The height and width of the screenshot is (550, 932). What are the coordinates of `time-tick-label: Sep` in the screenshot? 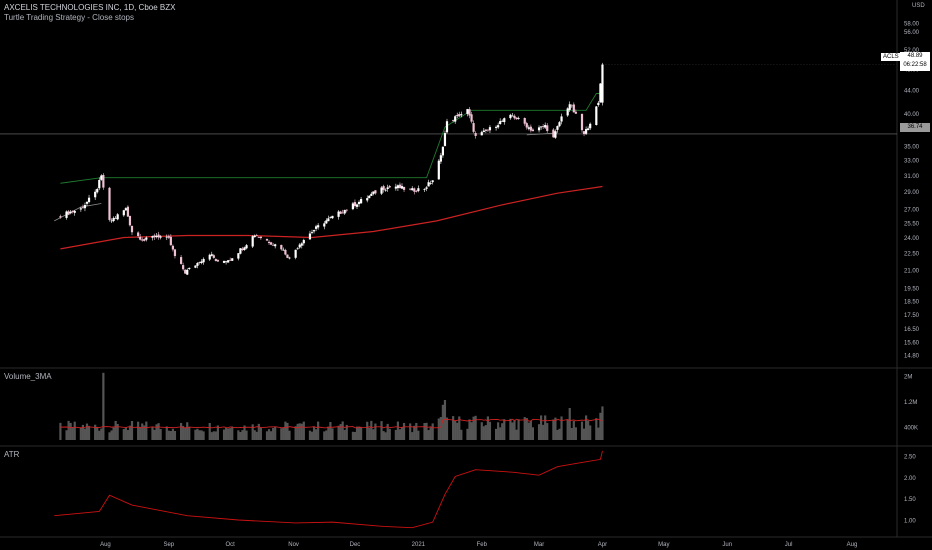 It's located at (168, 545).